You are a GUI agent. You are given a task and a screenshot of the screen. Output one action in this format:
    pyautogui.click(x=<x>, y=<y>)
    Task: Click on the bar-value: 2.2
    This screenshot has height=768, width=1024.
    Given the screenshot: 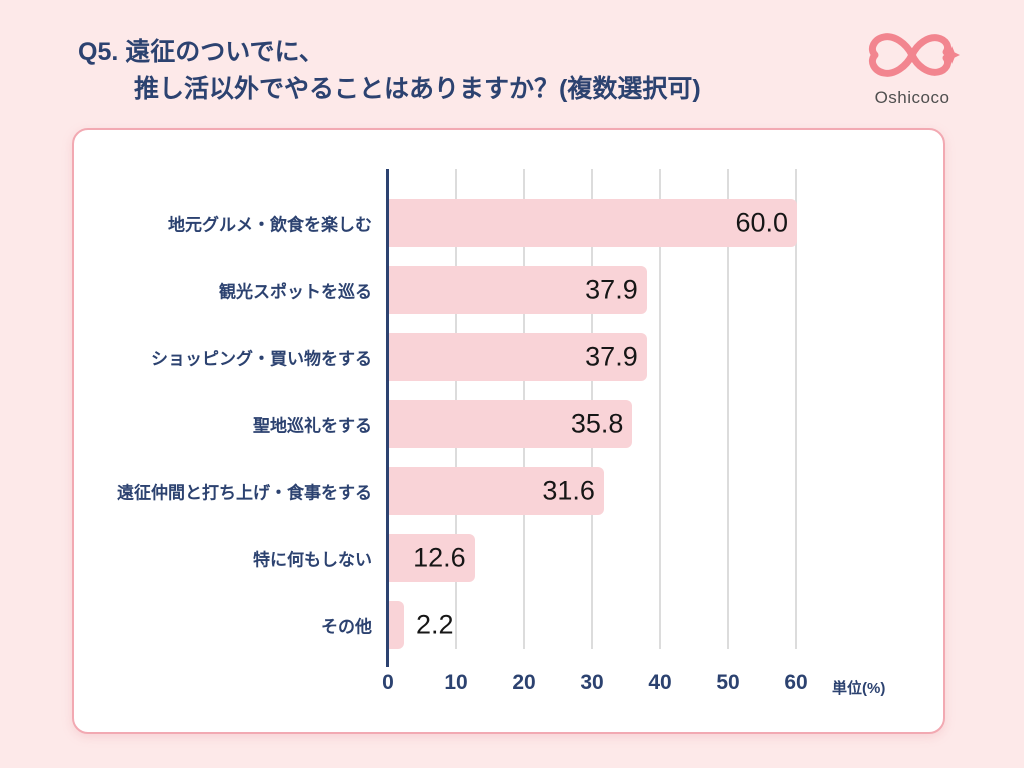 What is the action you would take?
    pyautogui.click(x=434, y=624)
    